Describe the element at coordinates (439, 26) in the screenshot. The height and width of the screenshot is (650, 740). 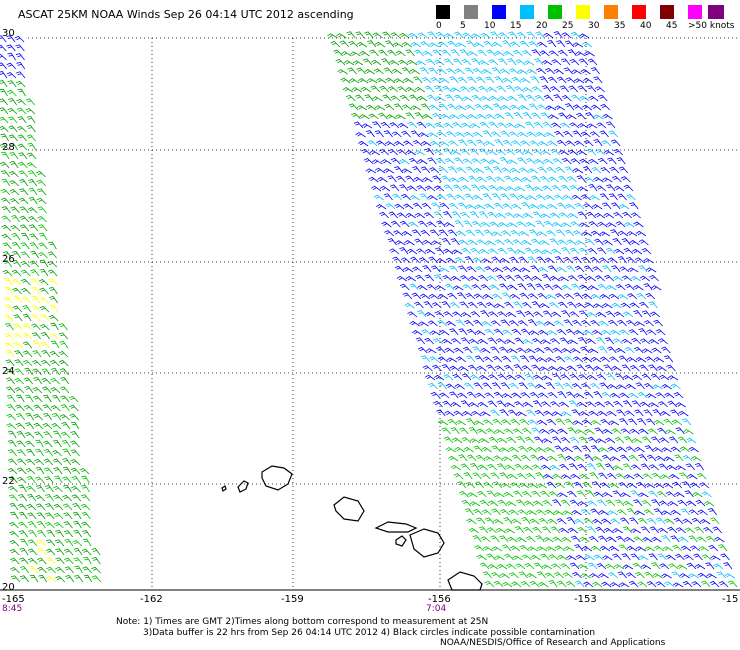
I see `legend-label-0: 0` at that location.